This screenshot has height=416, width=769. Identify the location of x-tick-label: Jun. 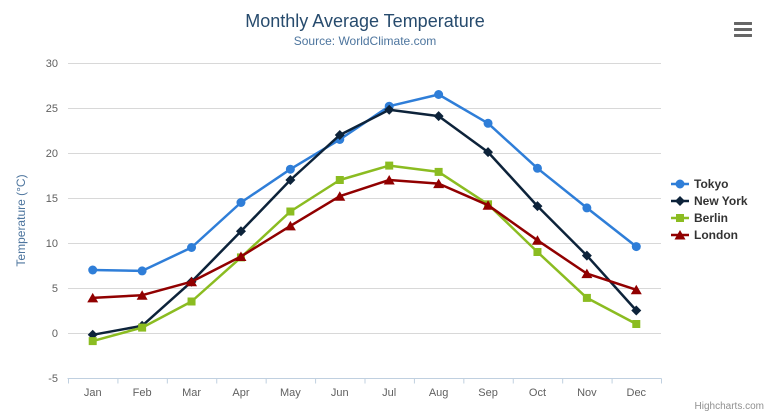
(340, 393).